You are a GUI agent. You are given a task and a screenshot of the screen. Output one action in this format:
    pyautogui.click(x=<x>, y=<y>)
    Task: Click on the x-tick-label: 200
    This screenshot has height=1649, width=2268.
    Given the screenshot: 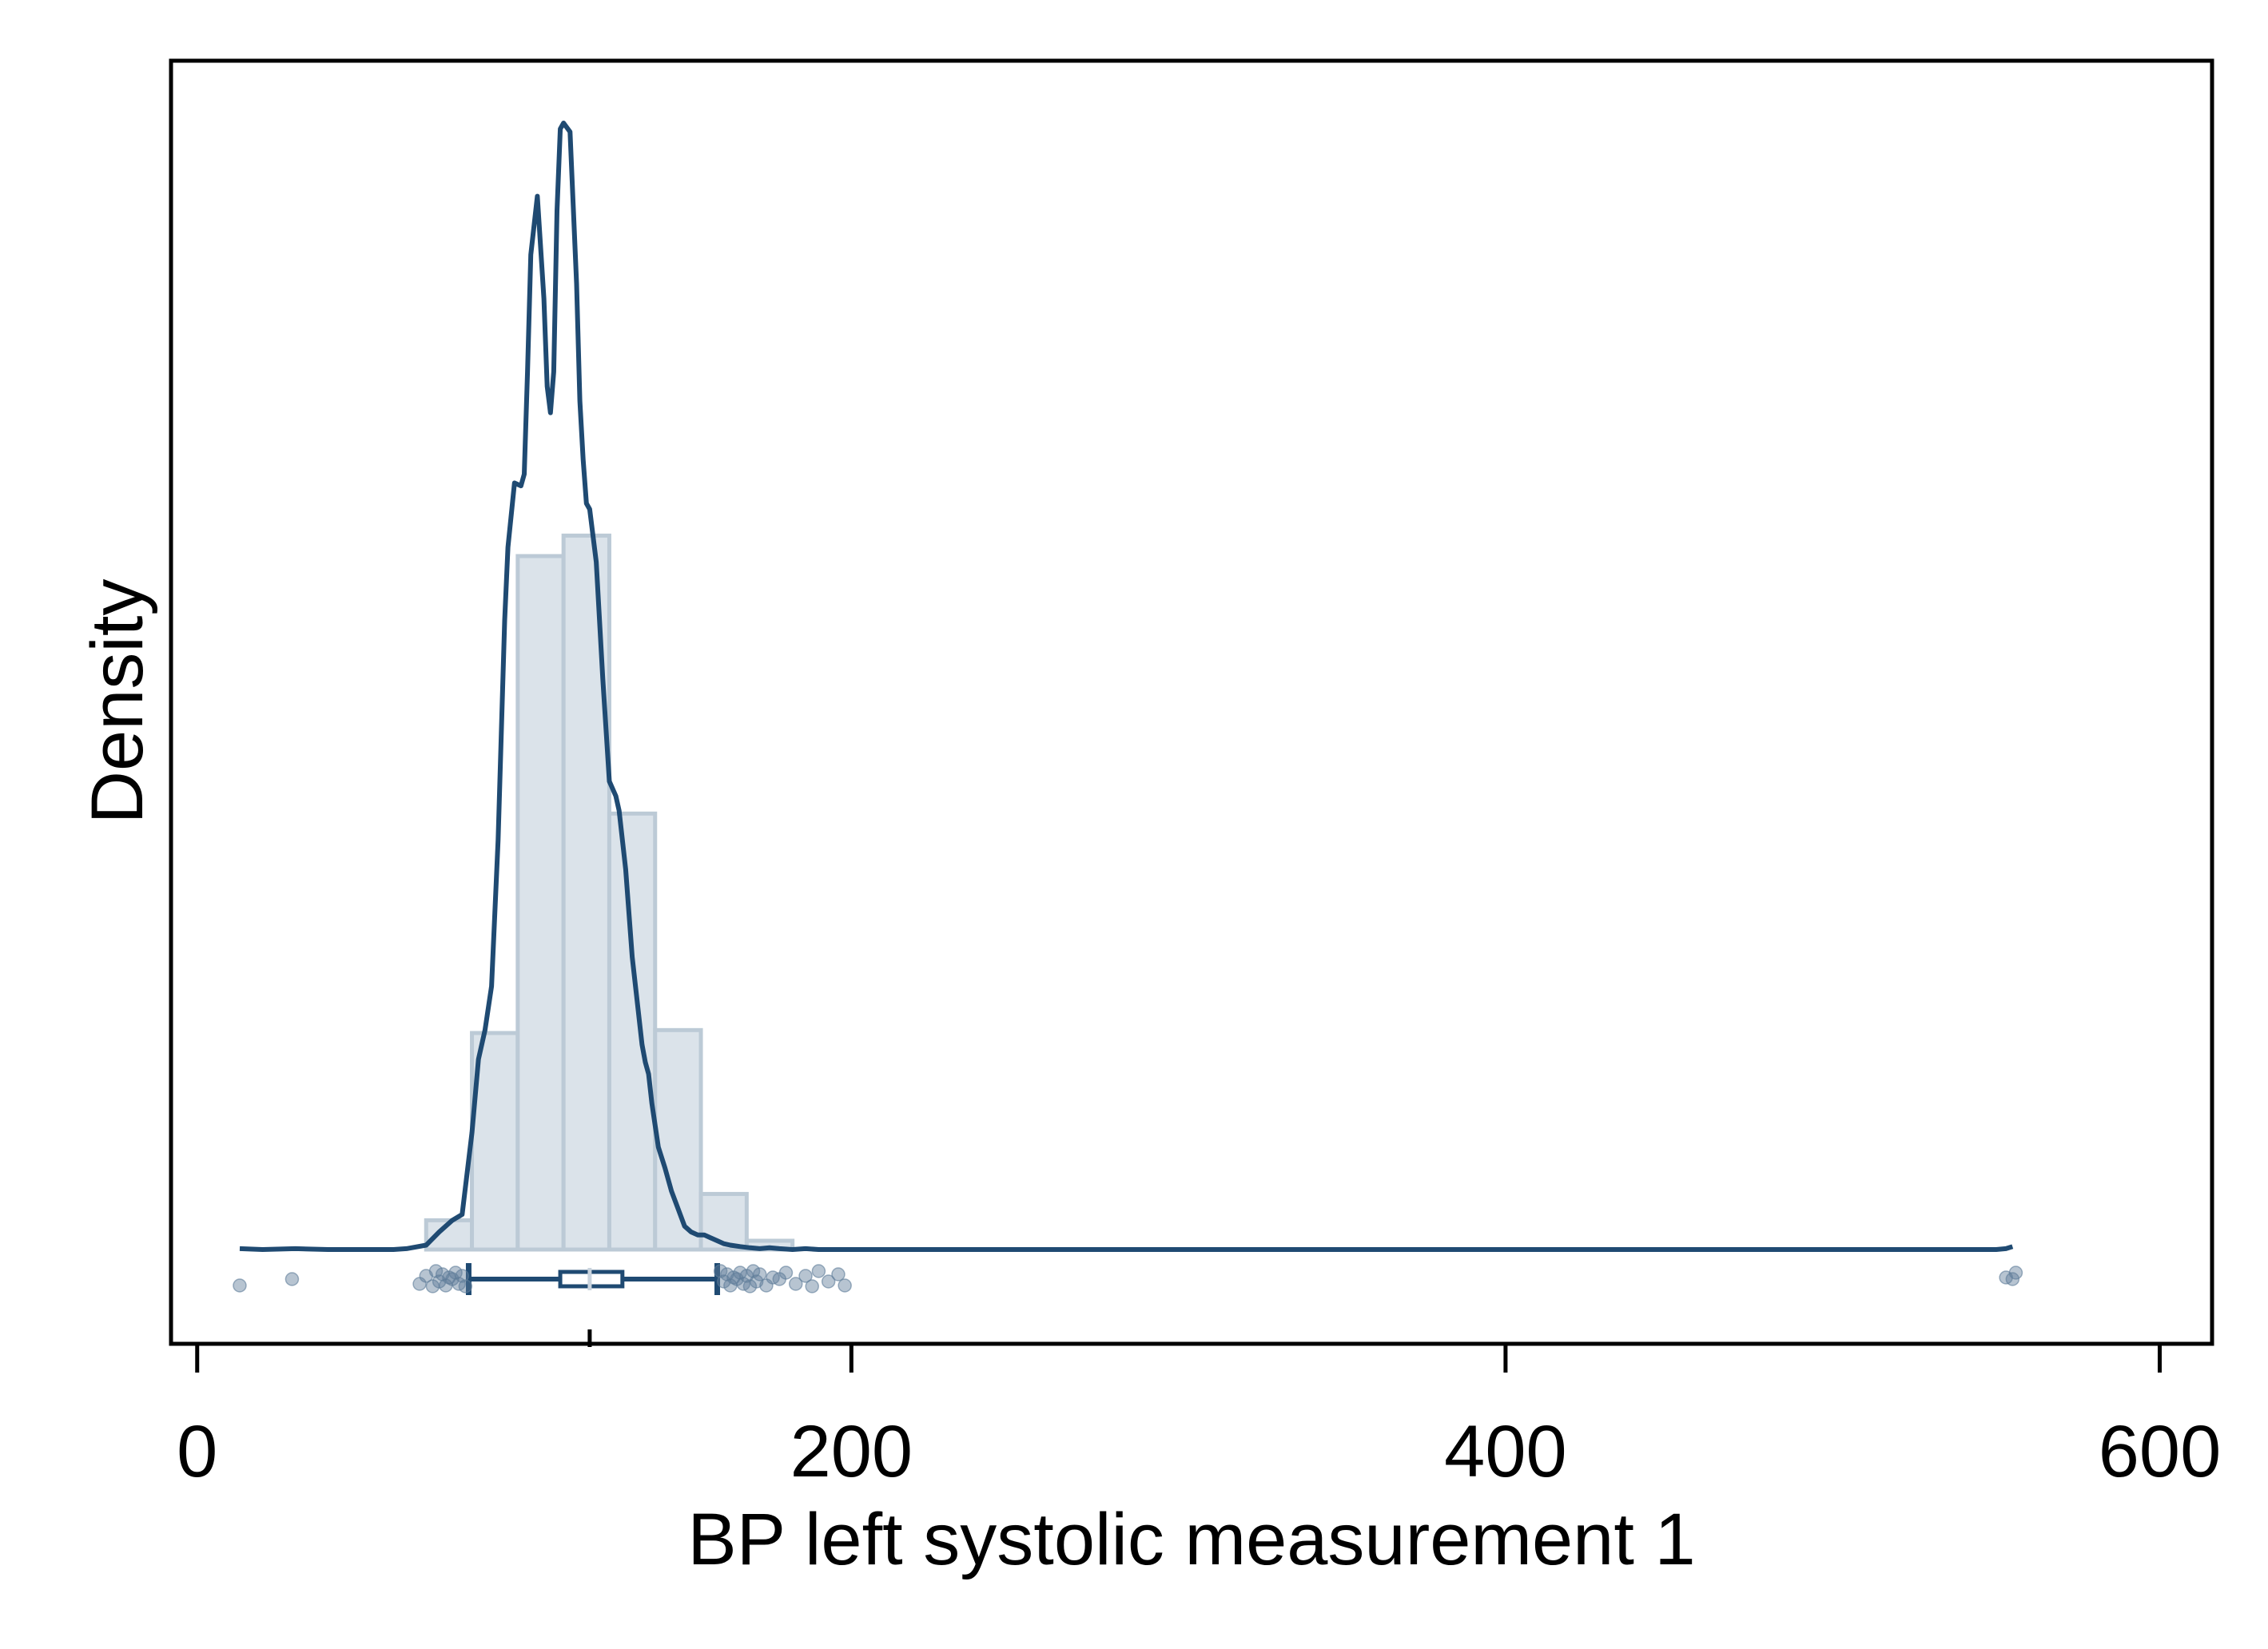 What is the action you would take?
    pyautogui.click(x=851, y=1451)
    